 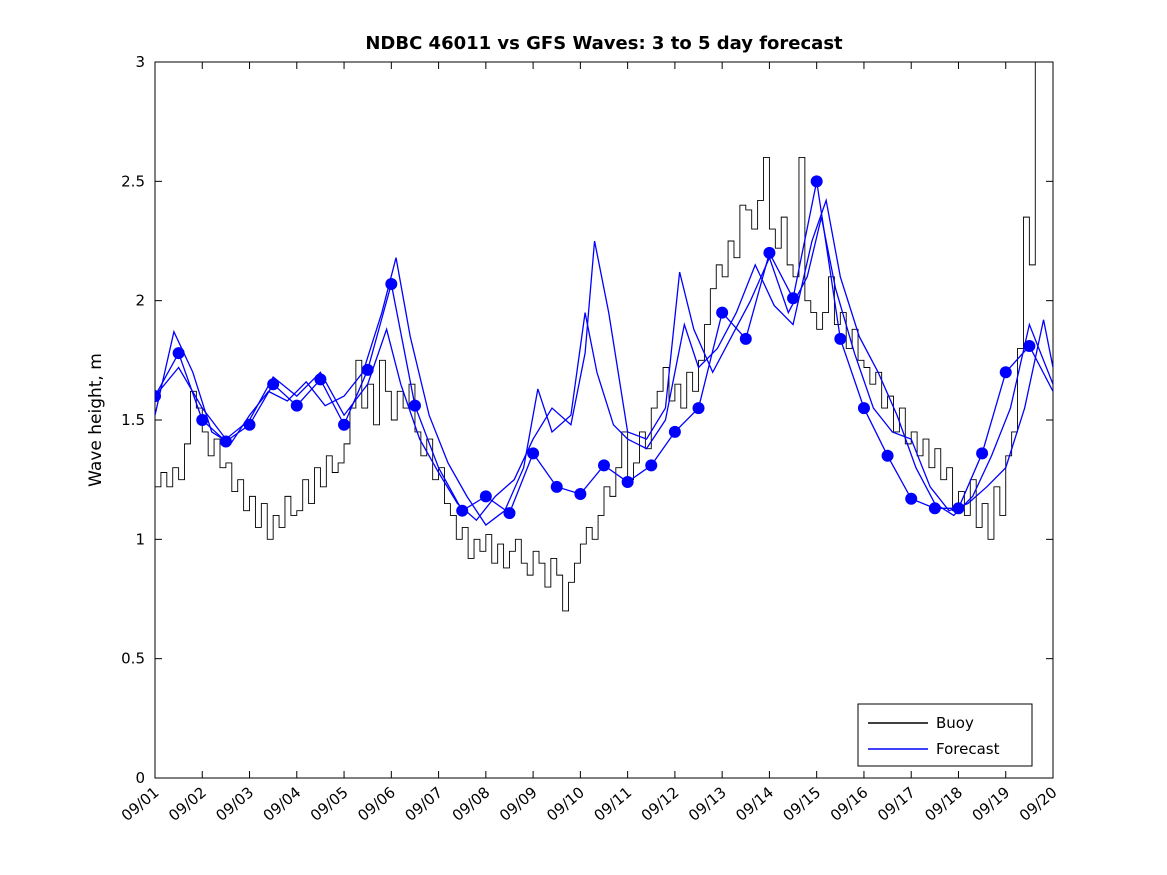 What do you see at coordinates (140, 778) in the screenshot?
I see `y-tick-label: 0` at bounding box center [140, 778].